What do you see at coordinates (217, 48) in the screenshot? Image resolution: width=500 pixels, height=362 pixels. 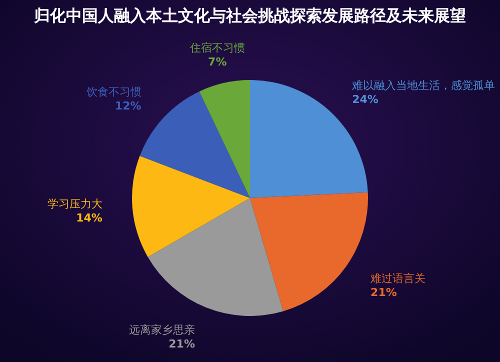 I see `slice-label: 住宿不习惯` at bounding box center [217, 48].